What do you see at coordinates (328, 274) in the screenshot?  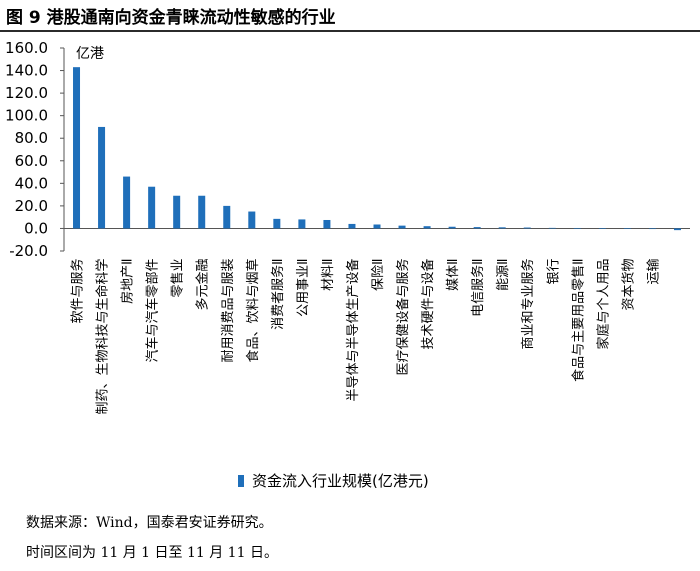 I see `x-tick-label: 材料Ⅱ` at bounding box center [328, 274].